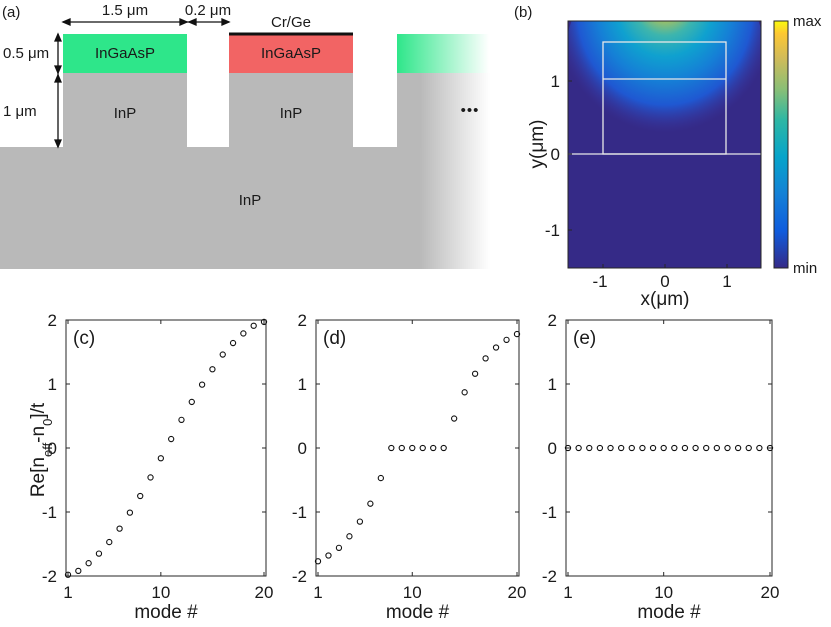 The image size is (831, 627). What do you see at coordinates (599, 281) in the screenshot?
I see `b-xtick-neg1: -1` at bounding box center [599, 281].